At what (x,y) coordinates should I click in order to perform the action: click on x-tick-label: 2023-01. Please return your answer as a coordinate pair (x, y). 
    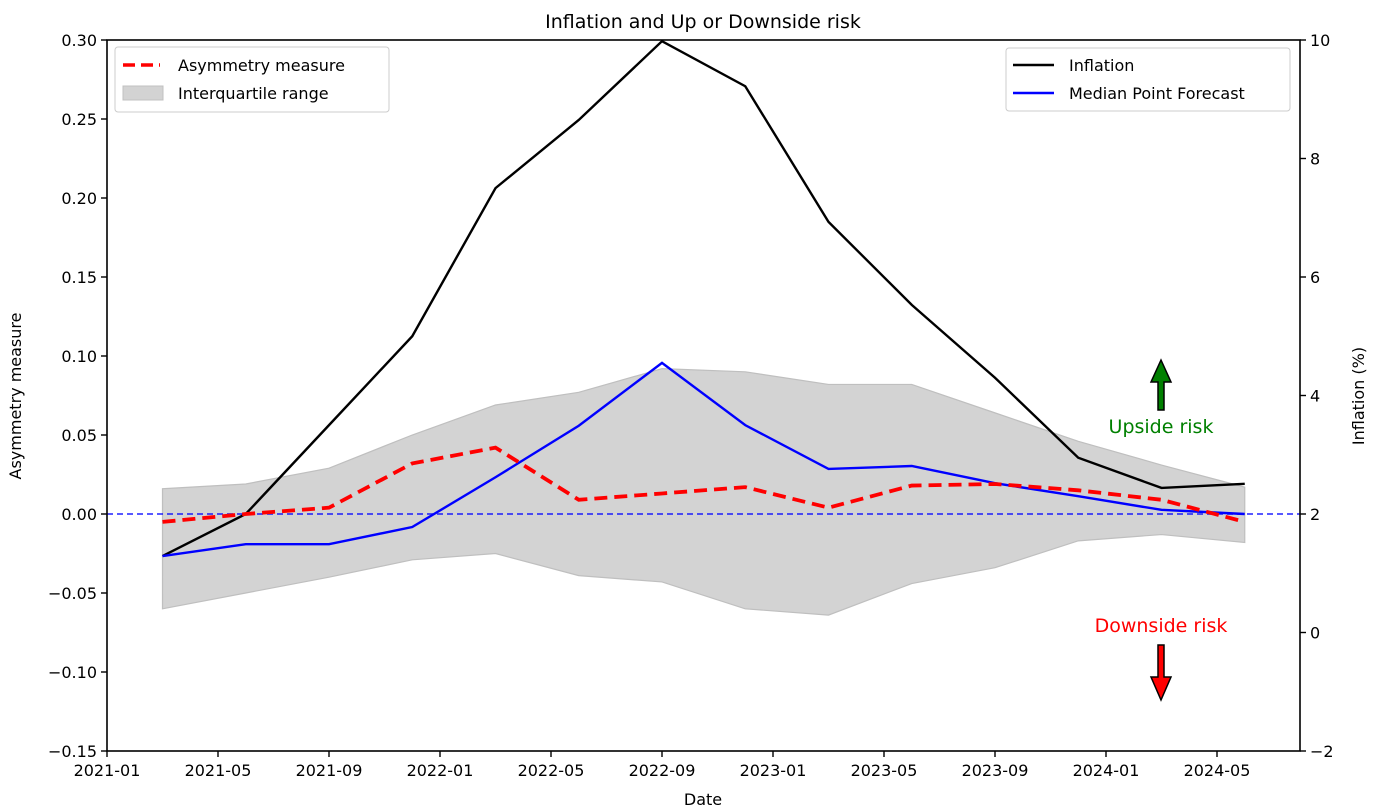
    Looking at the image, I should click on (773, 770).